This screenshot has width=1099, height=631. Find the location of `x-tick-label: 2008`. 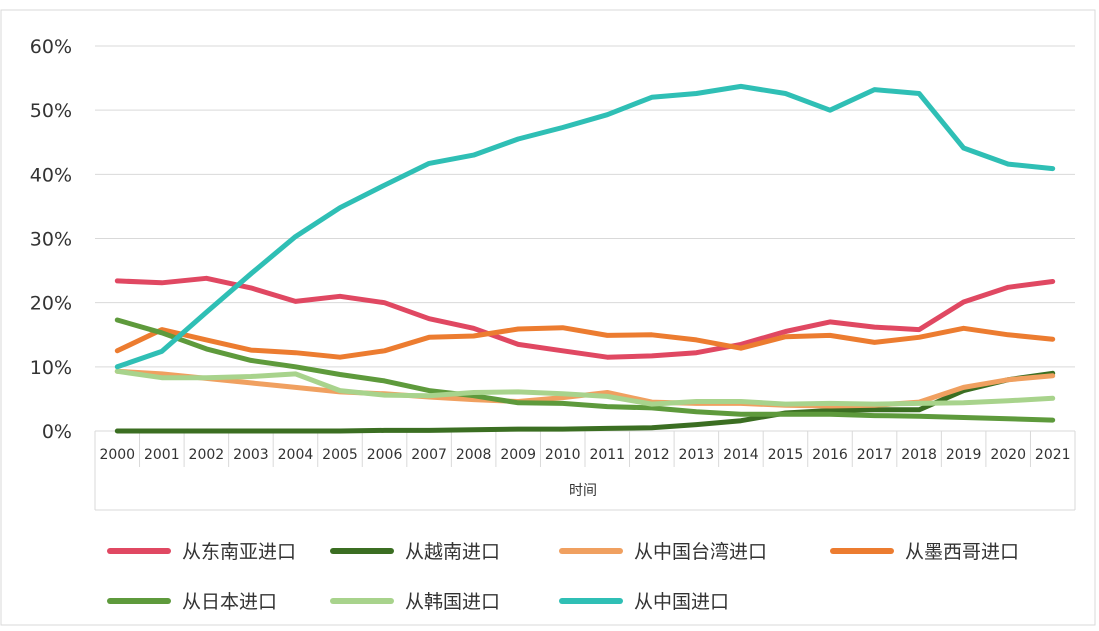

x-tick-label: 2008 is located at coordinates (474, 455).